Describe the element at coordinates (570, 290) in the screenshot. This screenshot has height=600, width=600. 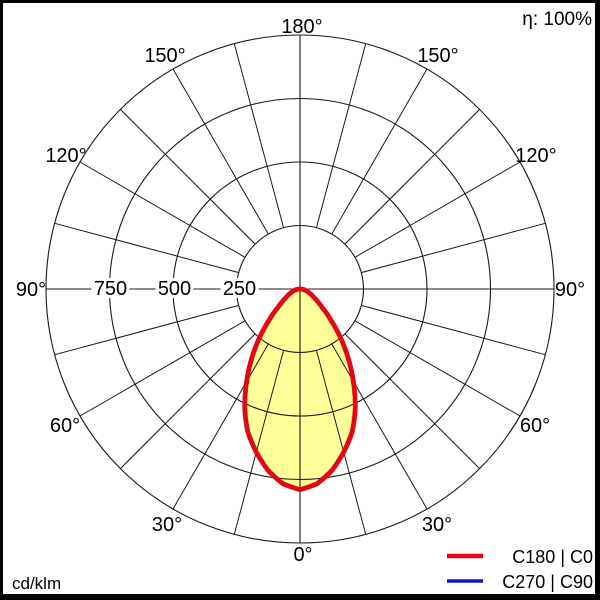
I see `angle-label-90-right: 90°` at that location.